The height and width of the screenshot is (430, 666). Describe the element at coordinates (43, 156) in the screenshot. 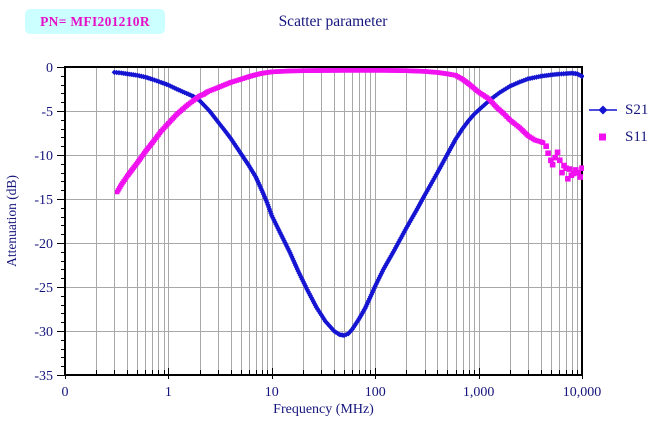

I see `y-tick-label: -10` at that location.